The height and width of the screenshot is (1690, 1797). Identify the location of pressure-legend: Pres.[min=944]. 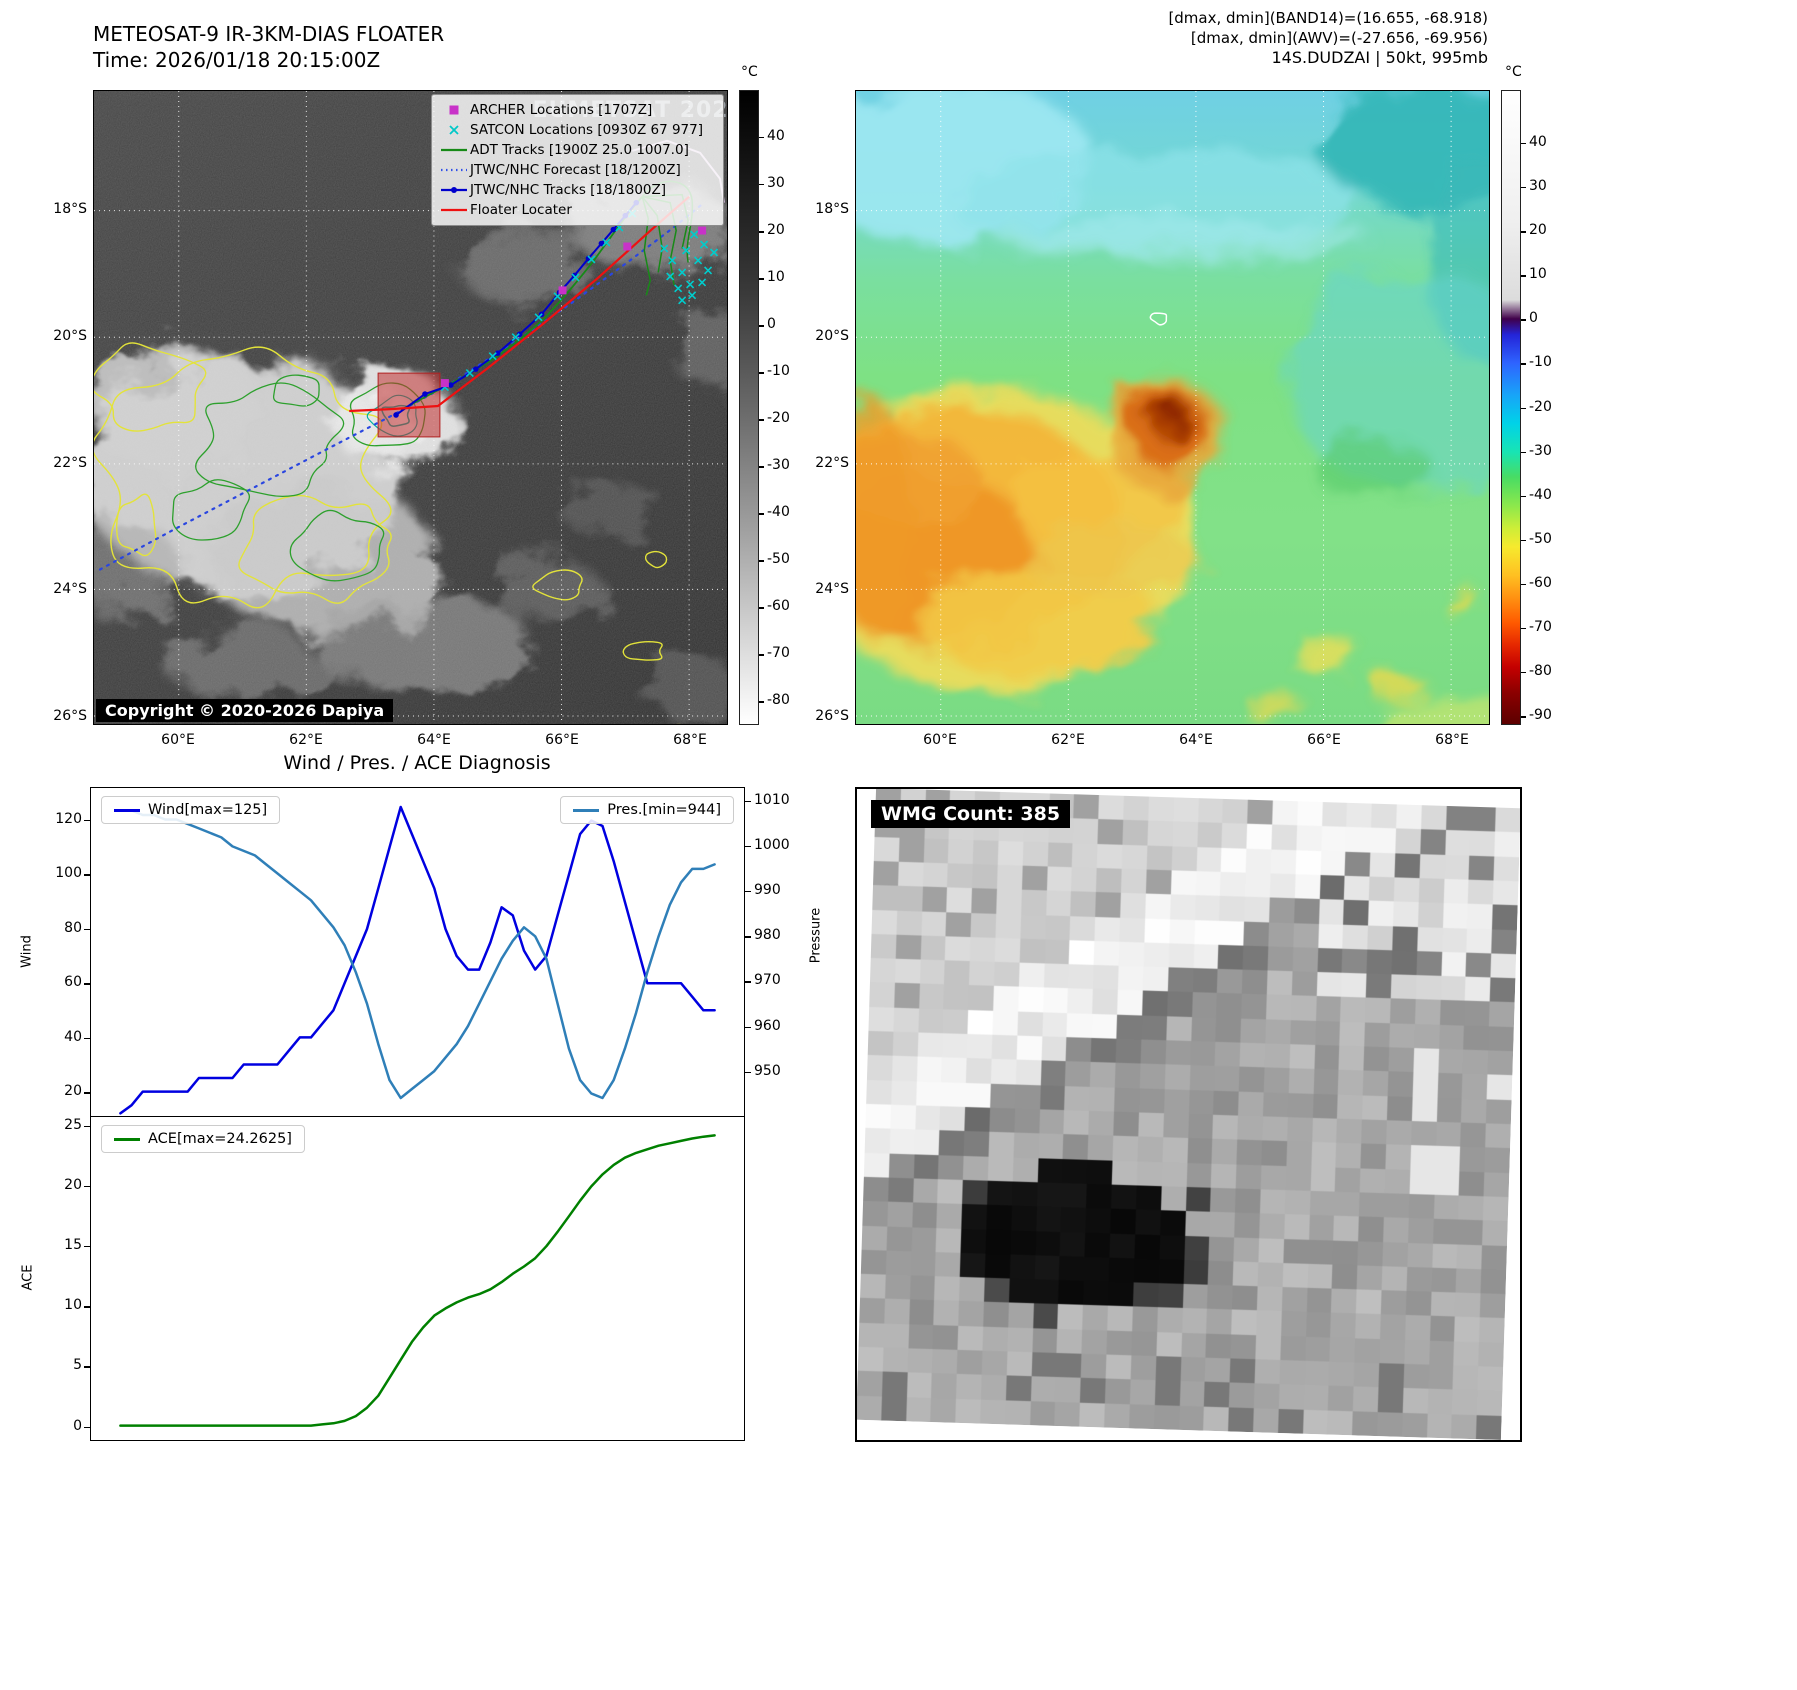
(647, 810).